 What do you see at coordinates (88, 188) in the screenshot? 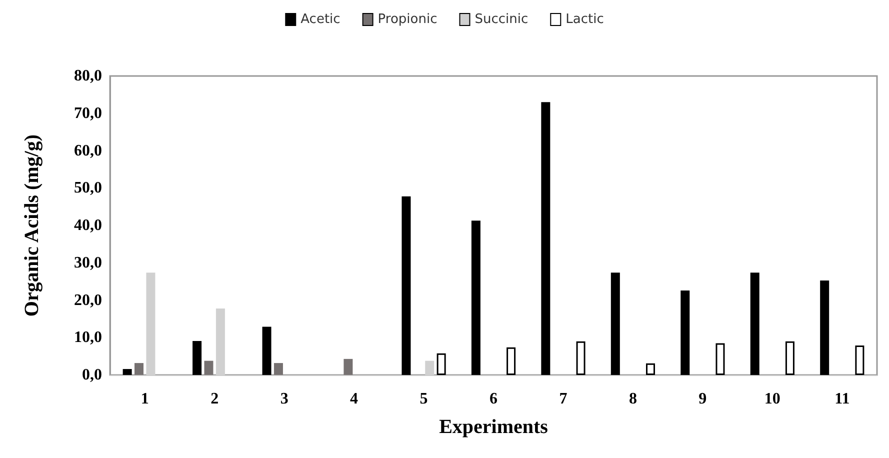
I see `y-tick-label: 50,0` at bounding box center [88, 188].